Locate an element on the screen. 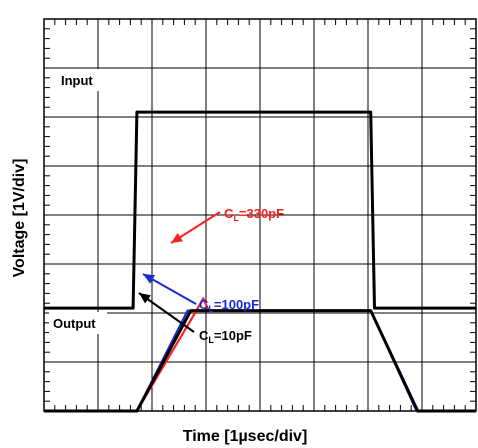 Image resolution: width=478 pixels, height=448 pixels. callouts is located at coordinates (179, 272).